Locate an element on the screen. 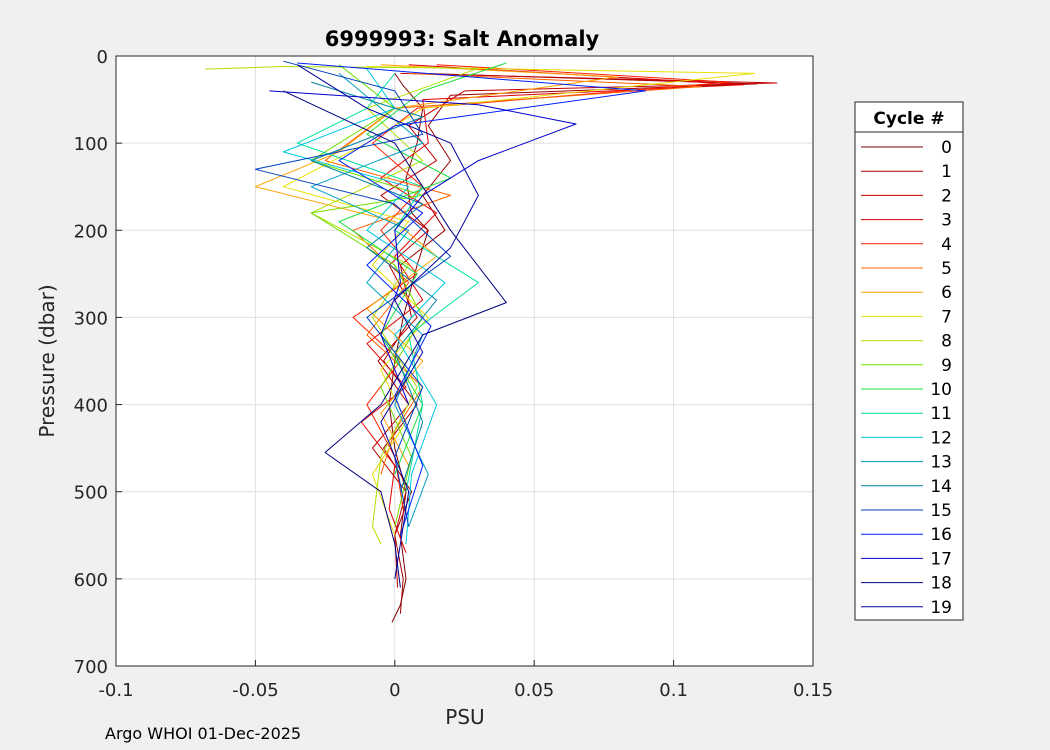 The height and width of the screenshot is (750, 1050). legend-label: 14 is located at coordinates (941, 487).